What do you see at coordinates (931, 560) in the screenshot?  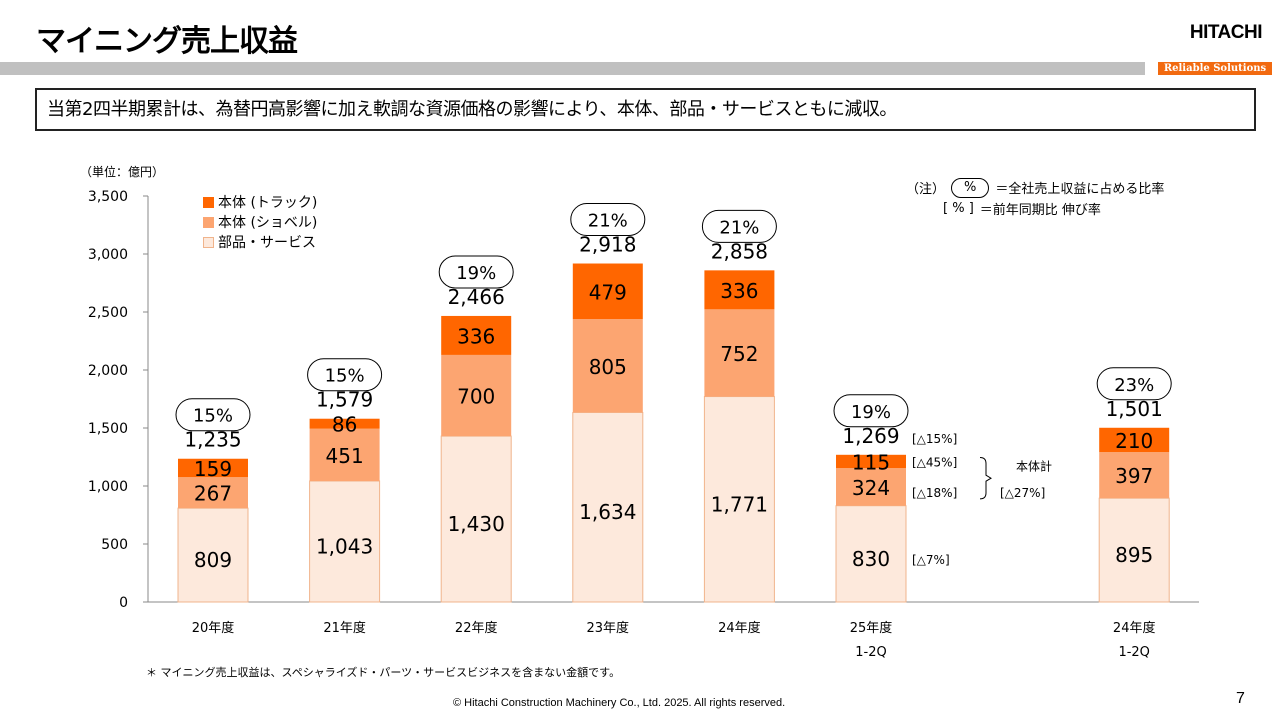 I see `yoy-parts-label: [△7%]` at bounding box center [931, 560].